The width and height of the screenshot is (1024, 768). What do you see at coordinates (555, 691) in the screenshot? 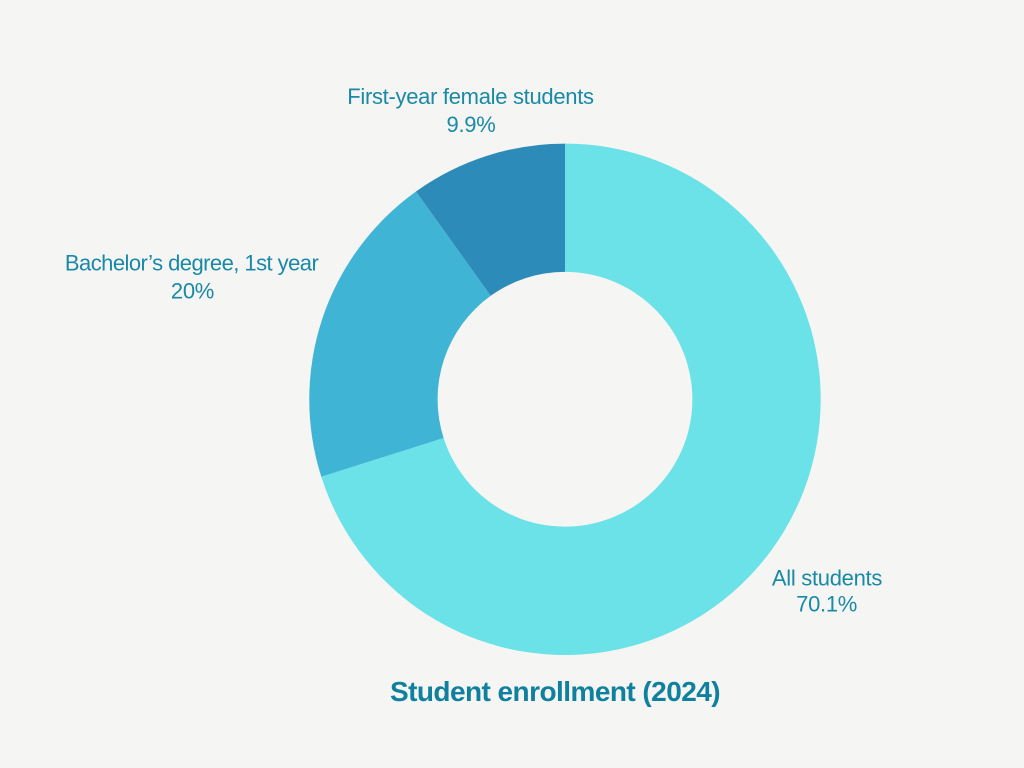
I see `svg-text: Student enrollment (2024)` at bounding box center [555, 691].